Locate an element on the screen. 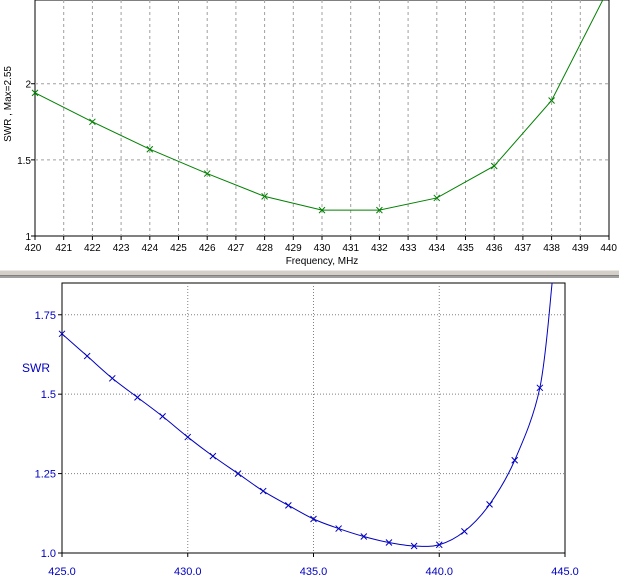 The image size is (619, 582). top-x-tick-label: 438 is located at coordinates (551, 248).